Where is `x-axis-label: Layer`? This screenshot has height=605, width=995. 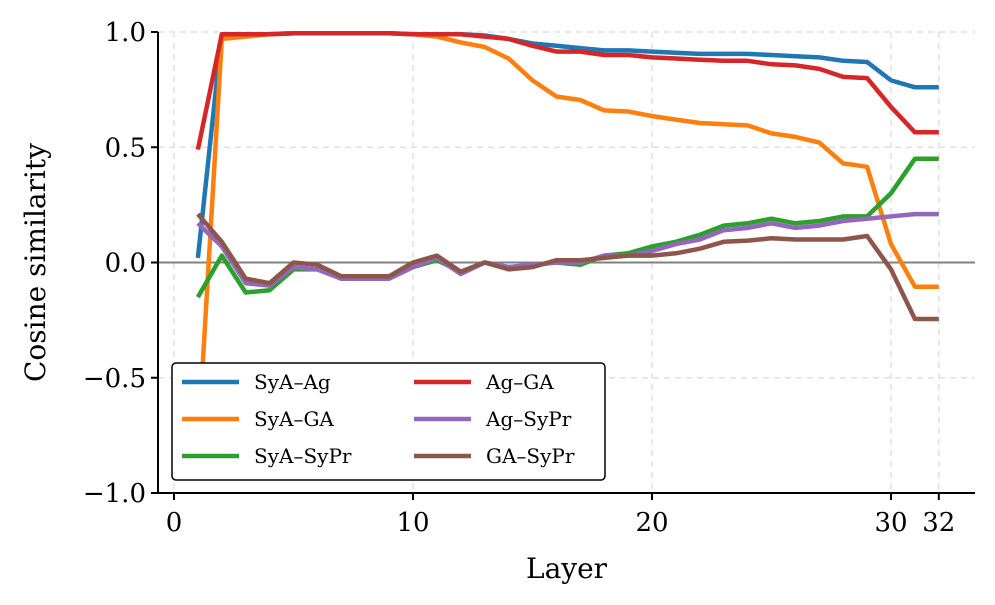 x-axis-label: Layer is located at coordinates (567, 568).